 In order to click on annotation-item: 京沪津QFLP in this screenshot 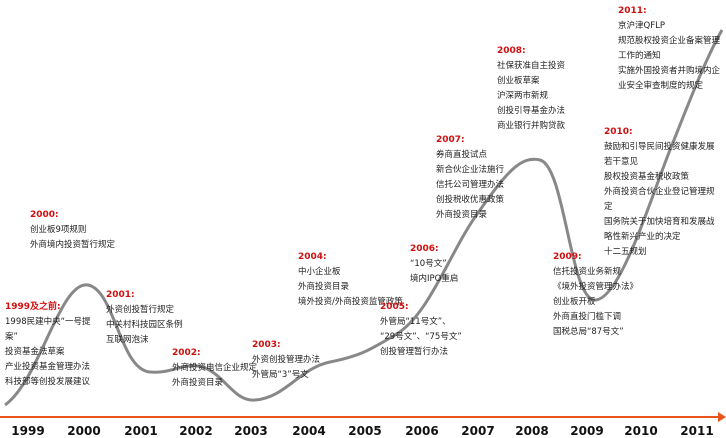, I will do `click(641, 26)`.